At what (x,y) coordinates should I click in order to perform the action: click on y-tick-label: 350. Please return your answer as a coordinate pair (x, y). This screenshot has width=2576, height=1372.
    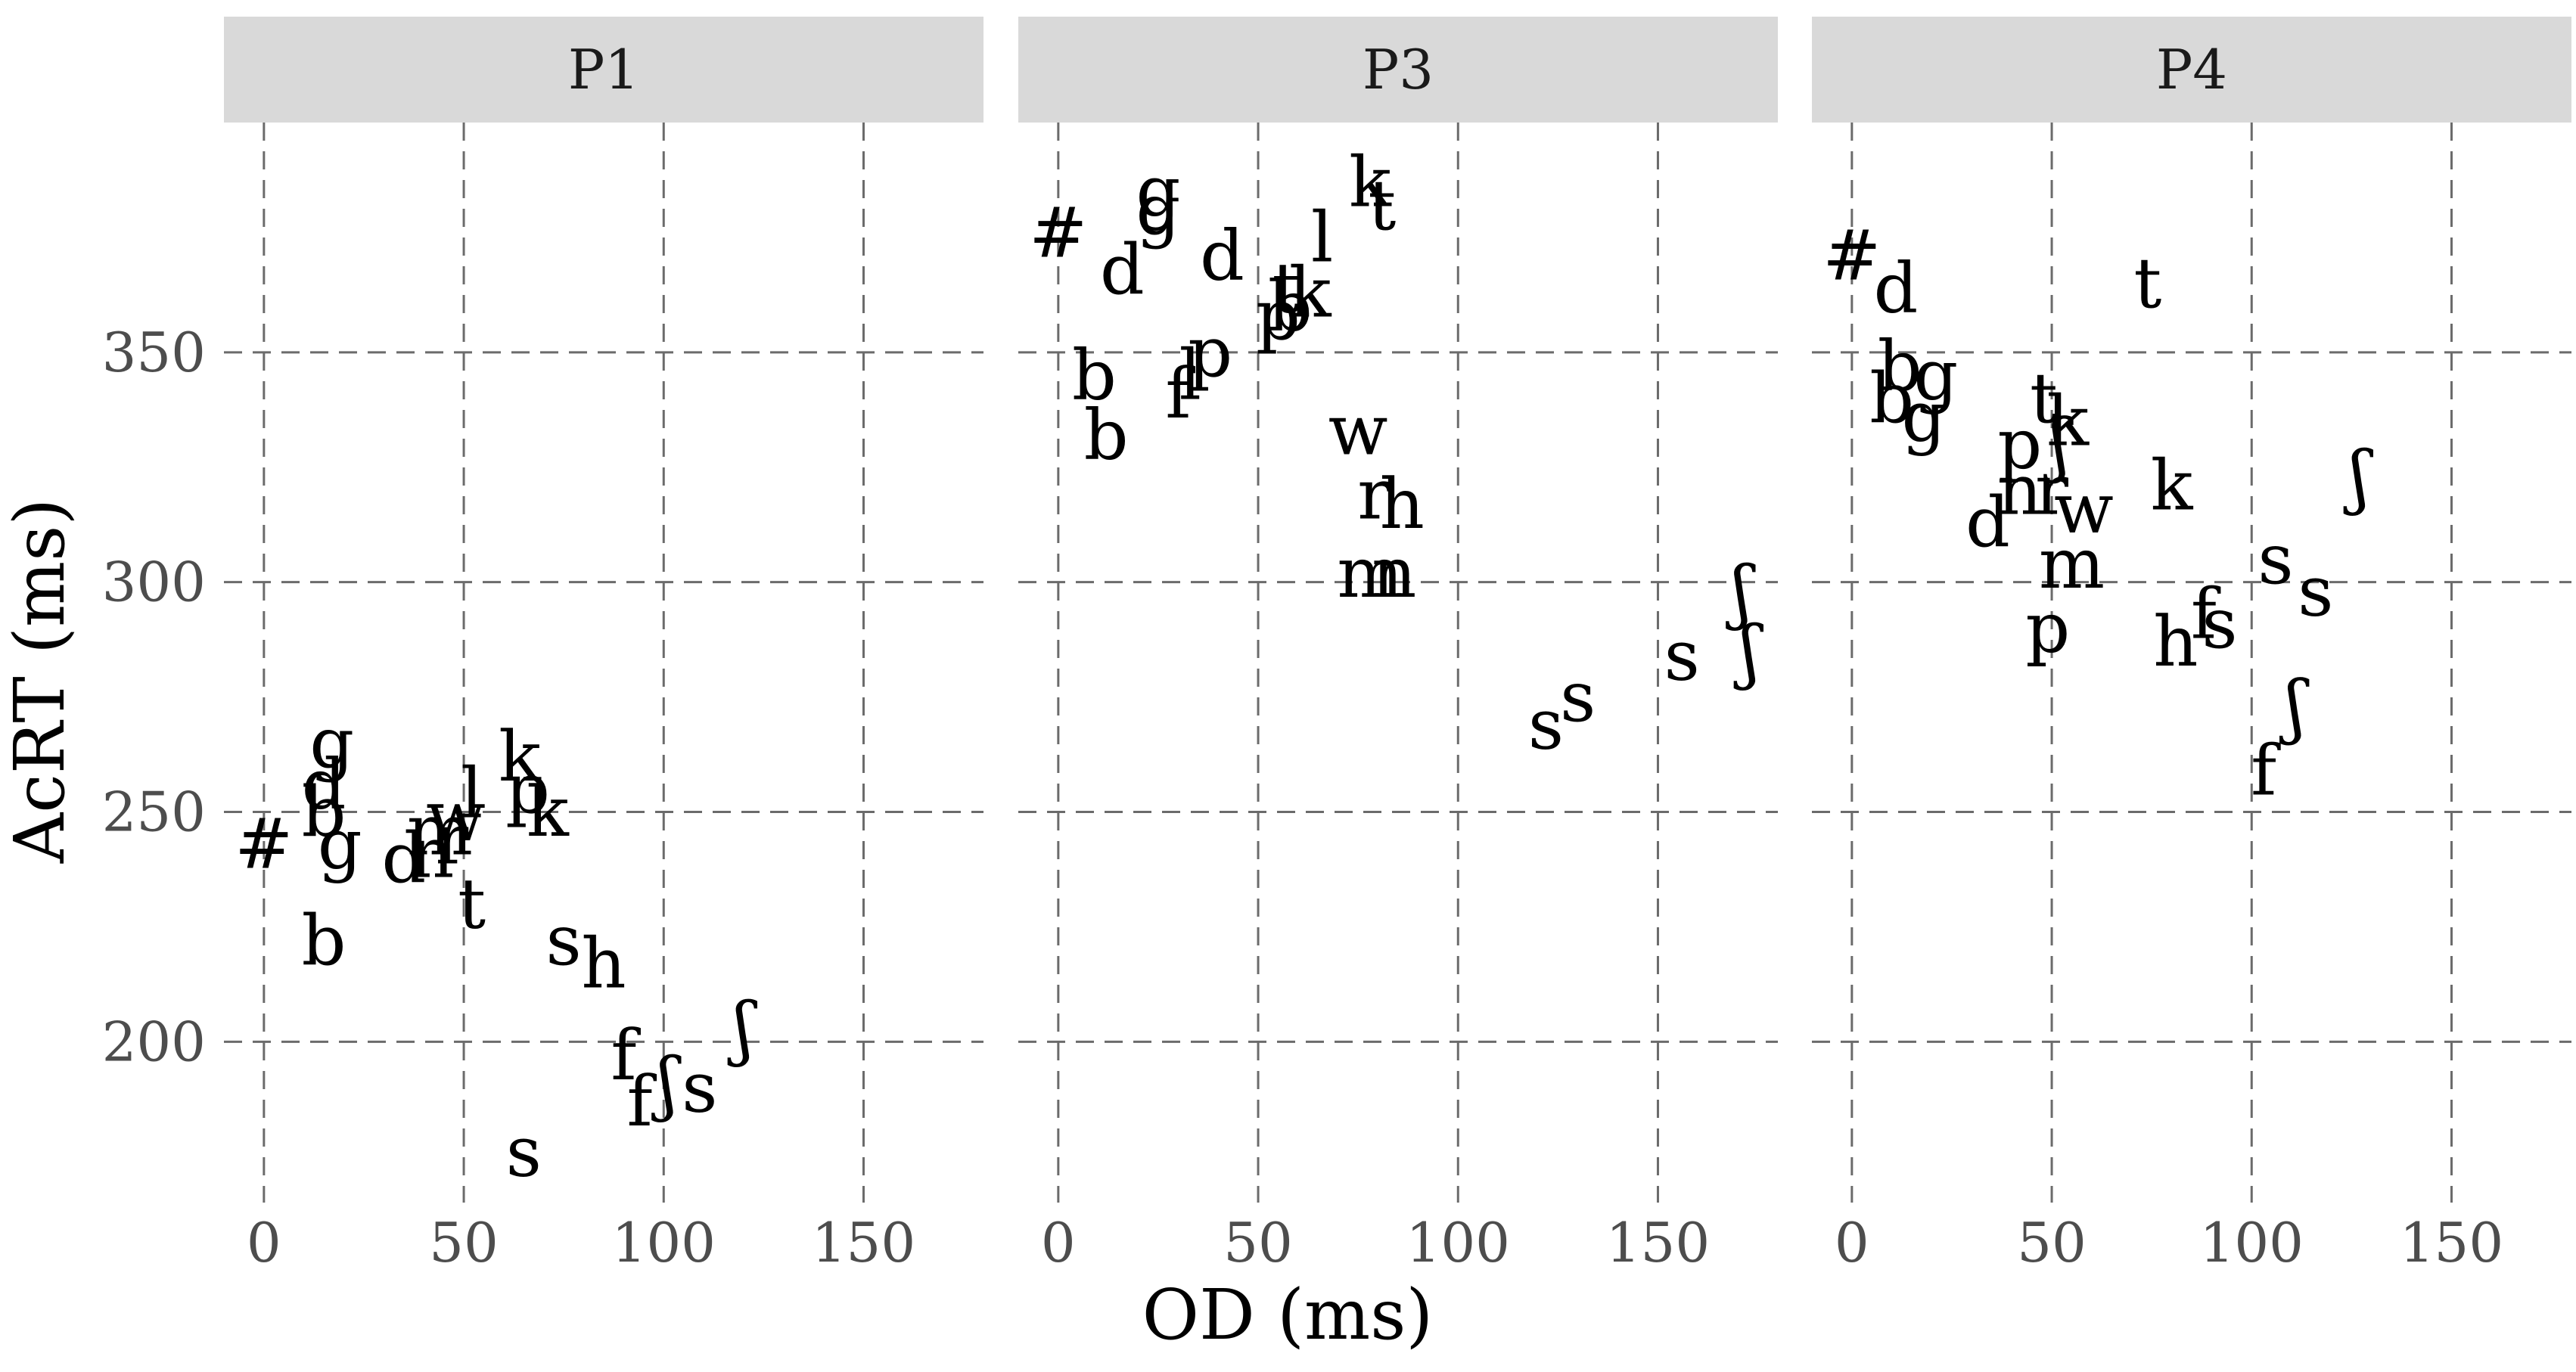
    Looking at the image, I should click on (154, 352).